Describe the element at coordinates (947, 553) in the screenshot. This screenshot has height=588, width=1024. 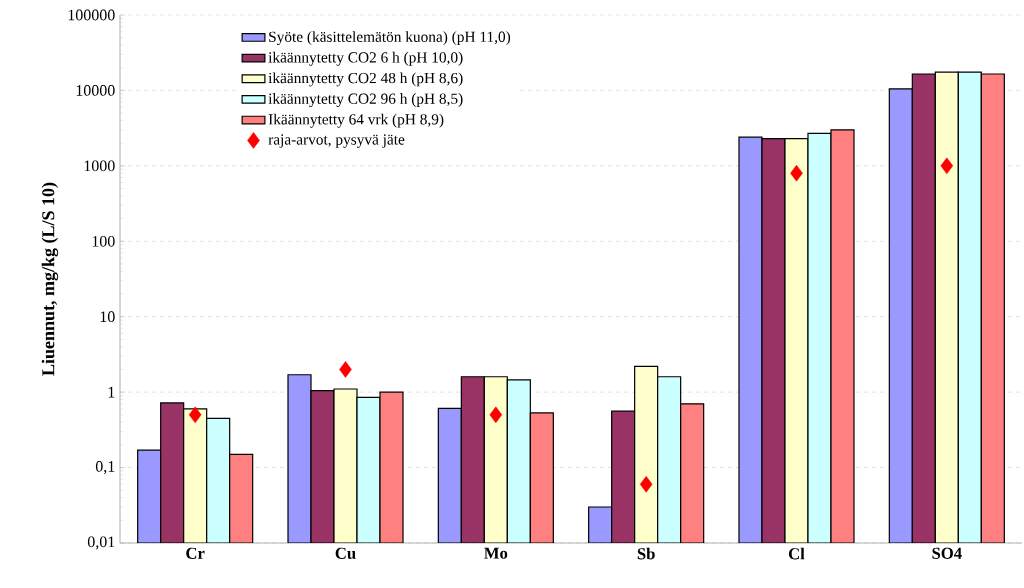
I see `x-tick-label: SO4` at that location.